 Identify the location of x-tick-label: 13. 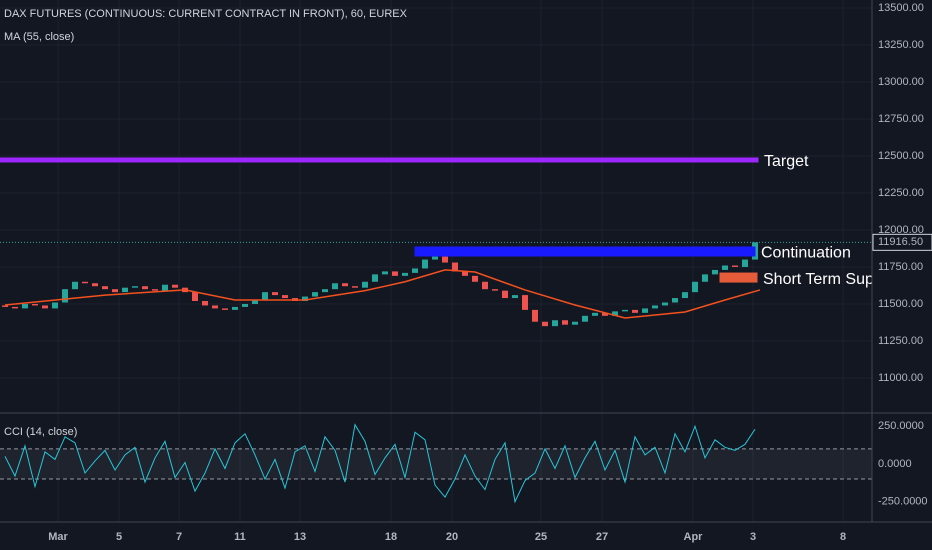
(300, 537).